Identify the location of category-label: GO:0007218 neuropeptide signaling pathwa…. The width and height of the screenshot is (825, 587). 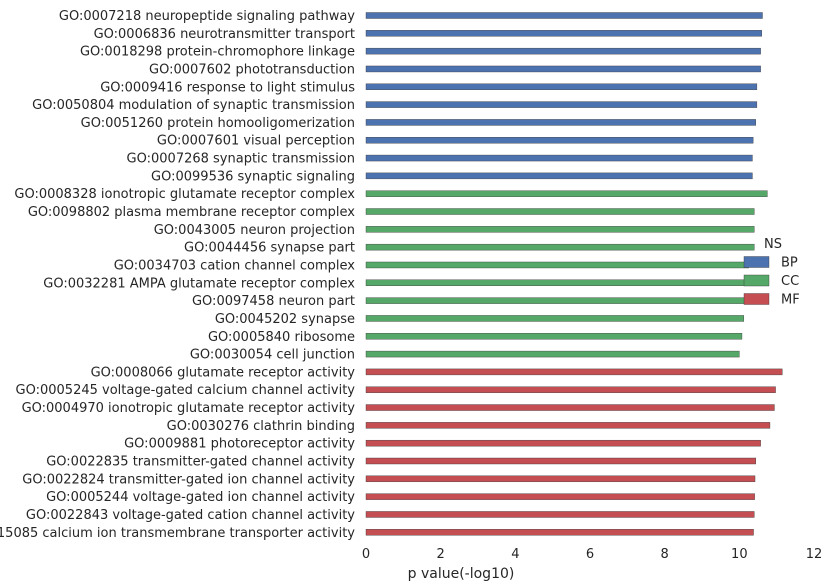
(207, 16).